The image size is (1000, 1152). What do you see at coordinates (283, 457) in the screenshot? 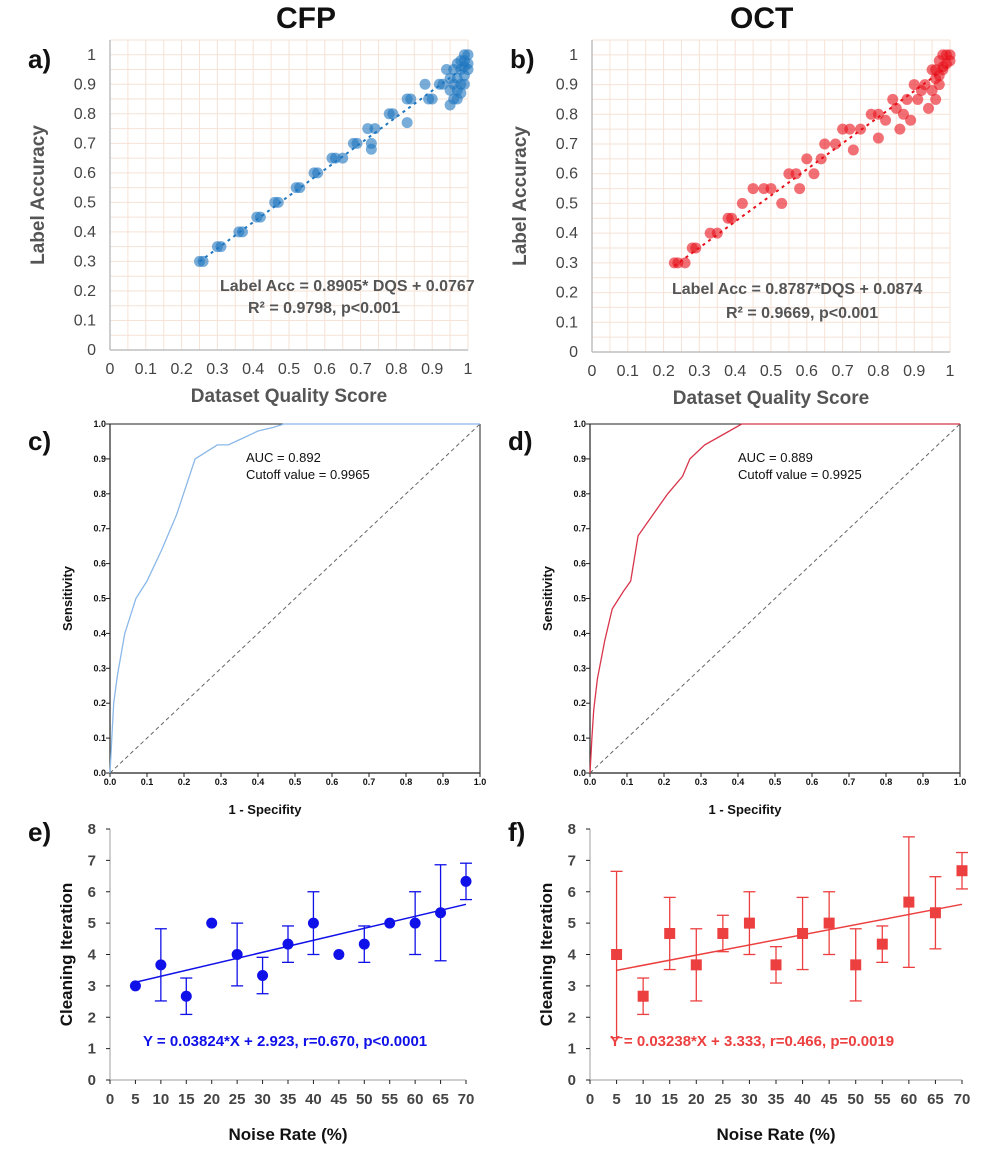
I see `annotation-auc: AUC = 0.892` at bounding box center [283, 457].